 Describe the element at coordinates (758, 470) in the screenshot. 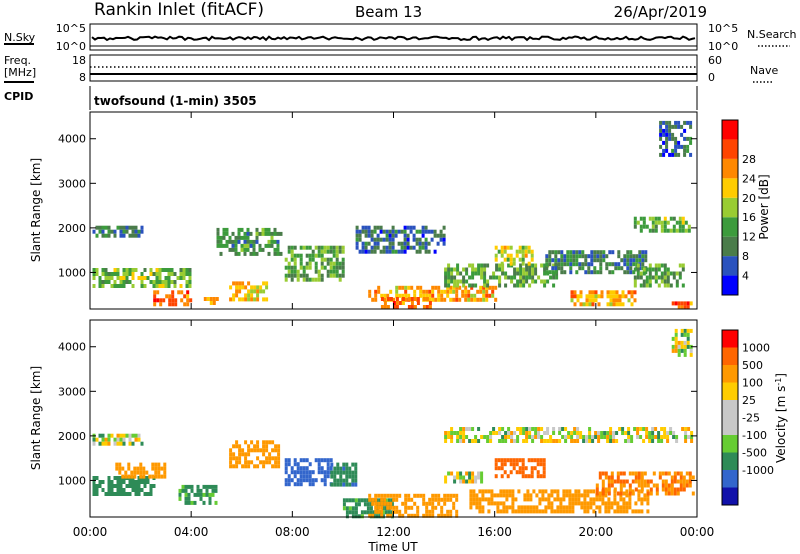

I see `colorbar-tick-label: -1000` at that location.